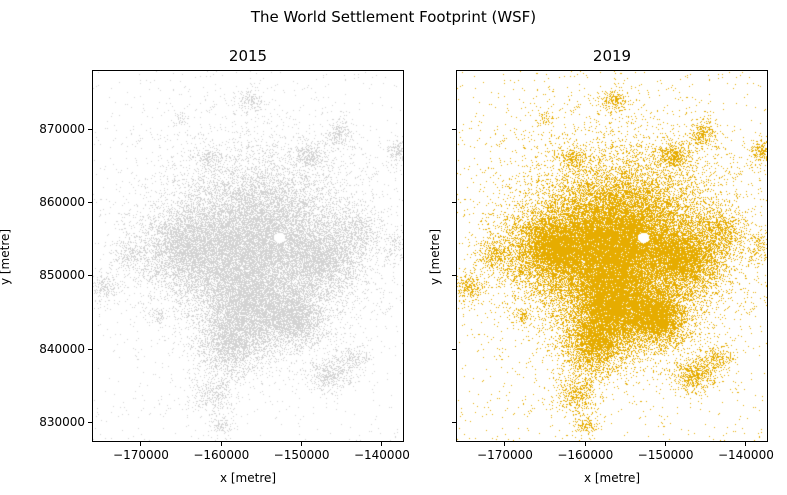 This screenshot has width=787, height=495. I want to click on y-tick-label: 840000, so click(62, 348).